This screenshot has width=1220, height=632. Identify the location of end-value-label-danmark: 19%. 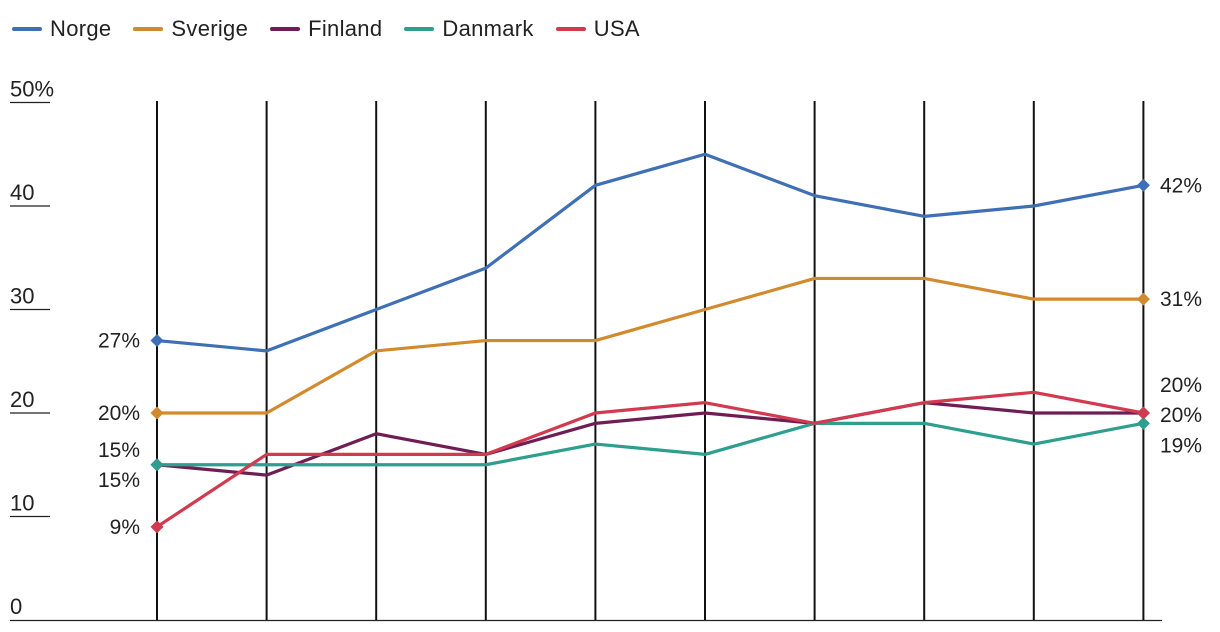
(1181, 445).